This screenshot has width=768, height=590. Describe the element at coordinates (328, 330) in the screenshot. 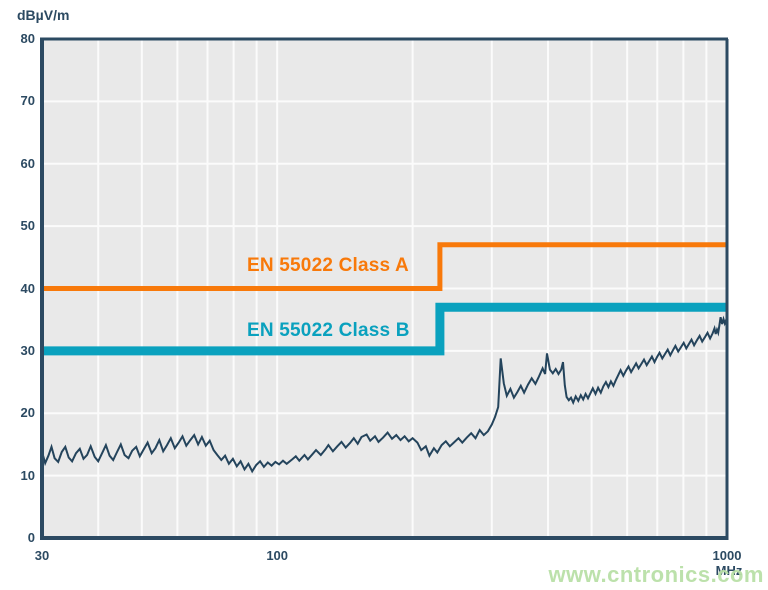

I see `class-b-limit-label: EN 55022 Class B` at that location.